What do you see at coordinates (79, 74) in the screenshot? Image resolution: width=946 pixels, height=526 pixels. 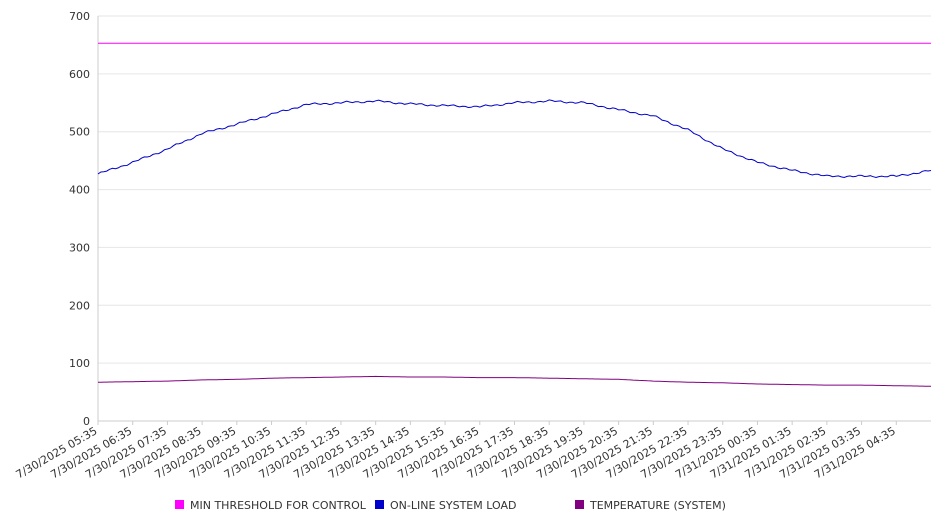 I see `y-tick-label: 600` at bounding box center [79, 74].